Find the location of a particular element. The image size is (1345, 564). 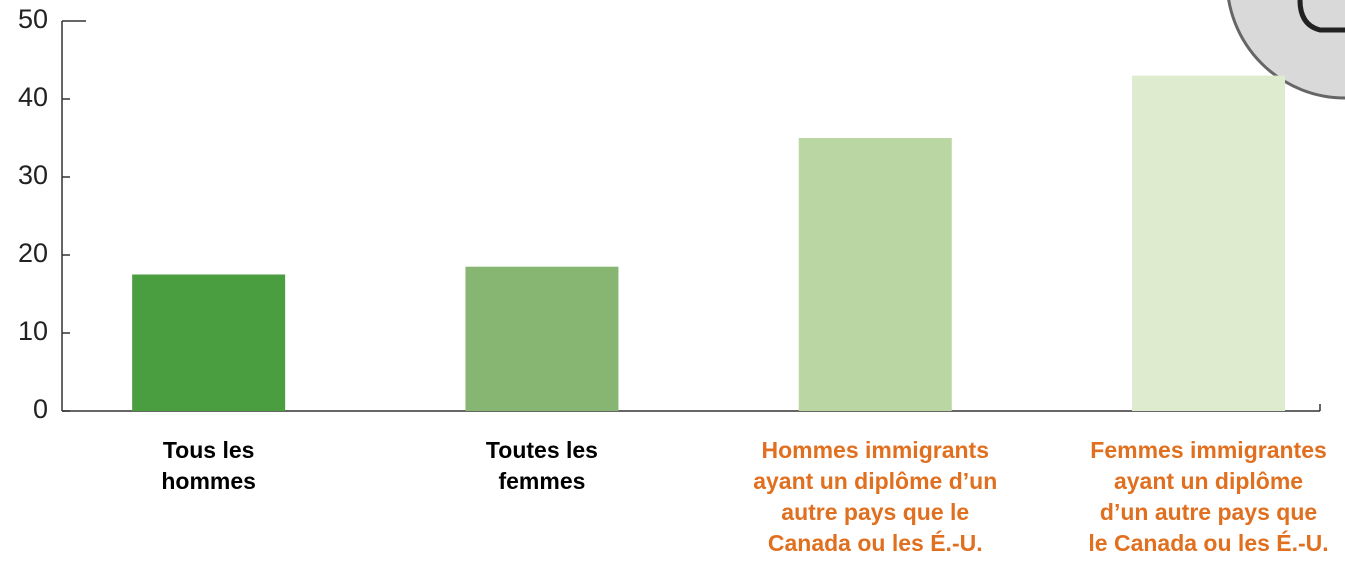

decor-circle is located at coordinates (1286, 50).